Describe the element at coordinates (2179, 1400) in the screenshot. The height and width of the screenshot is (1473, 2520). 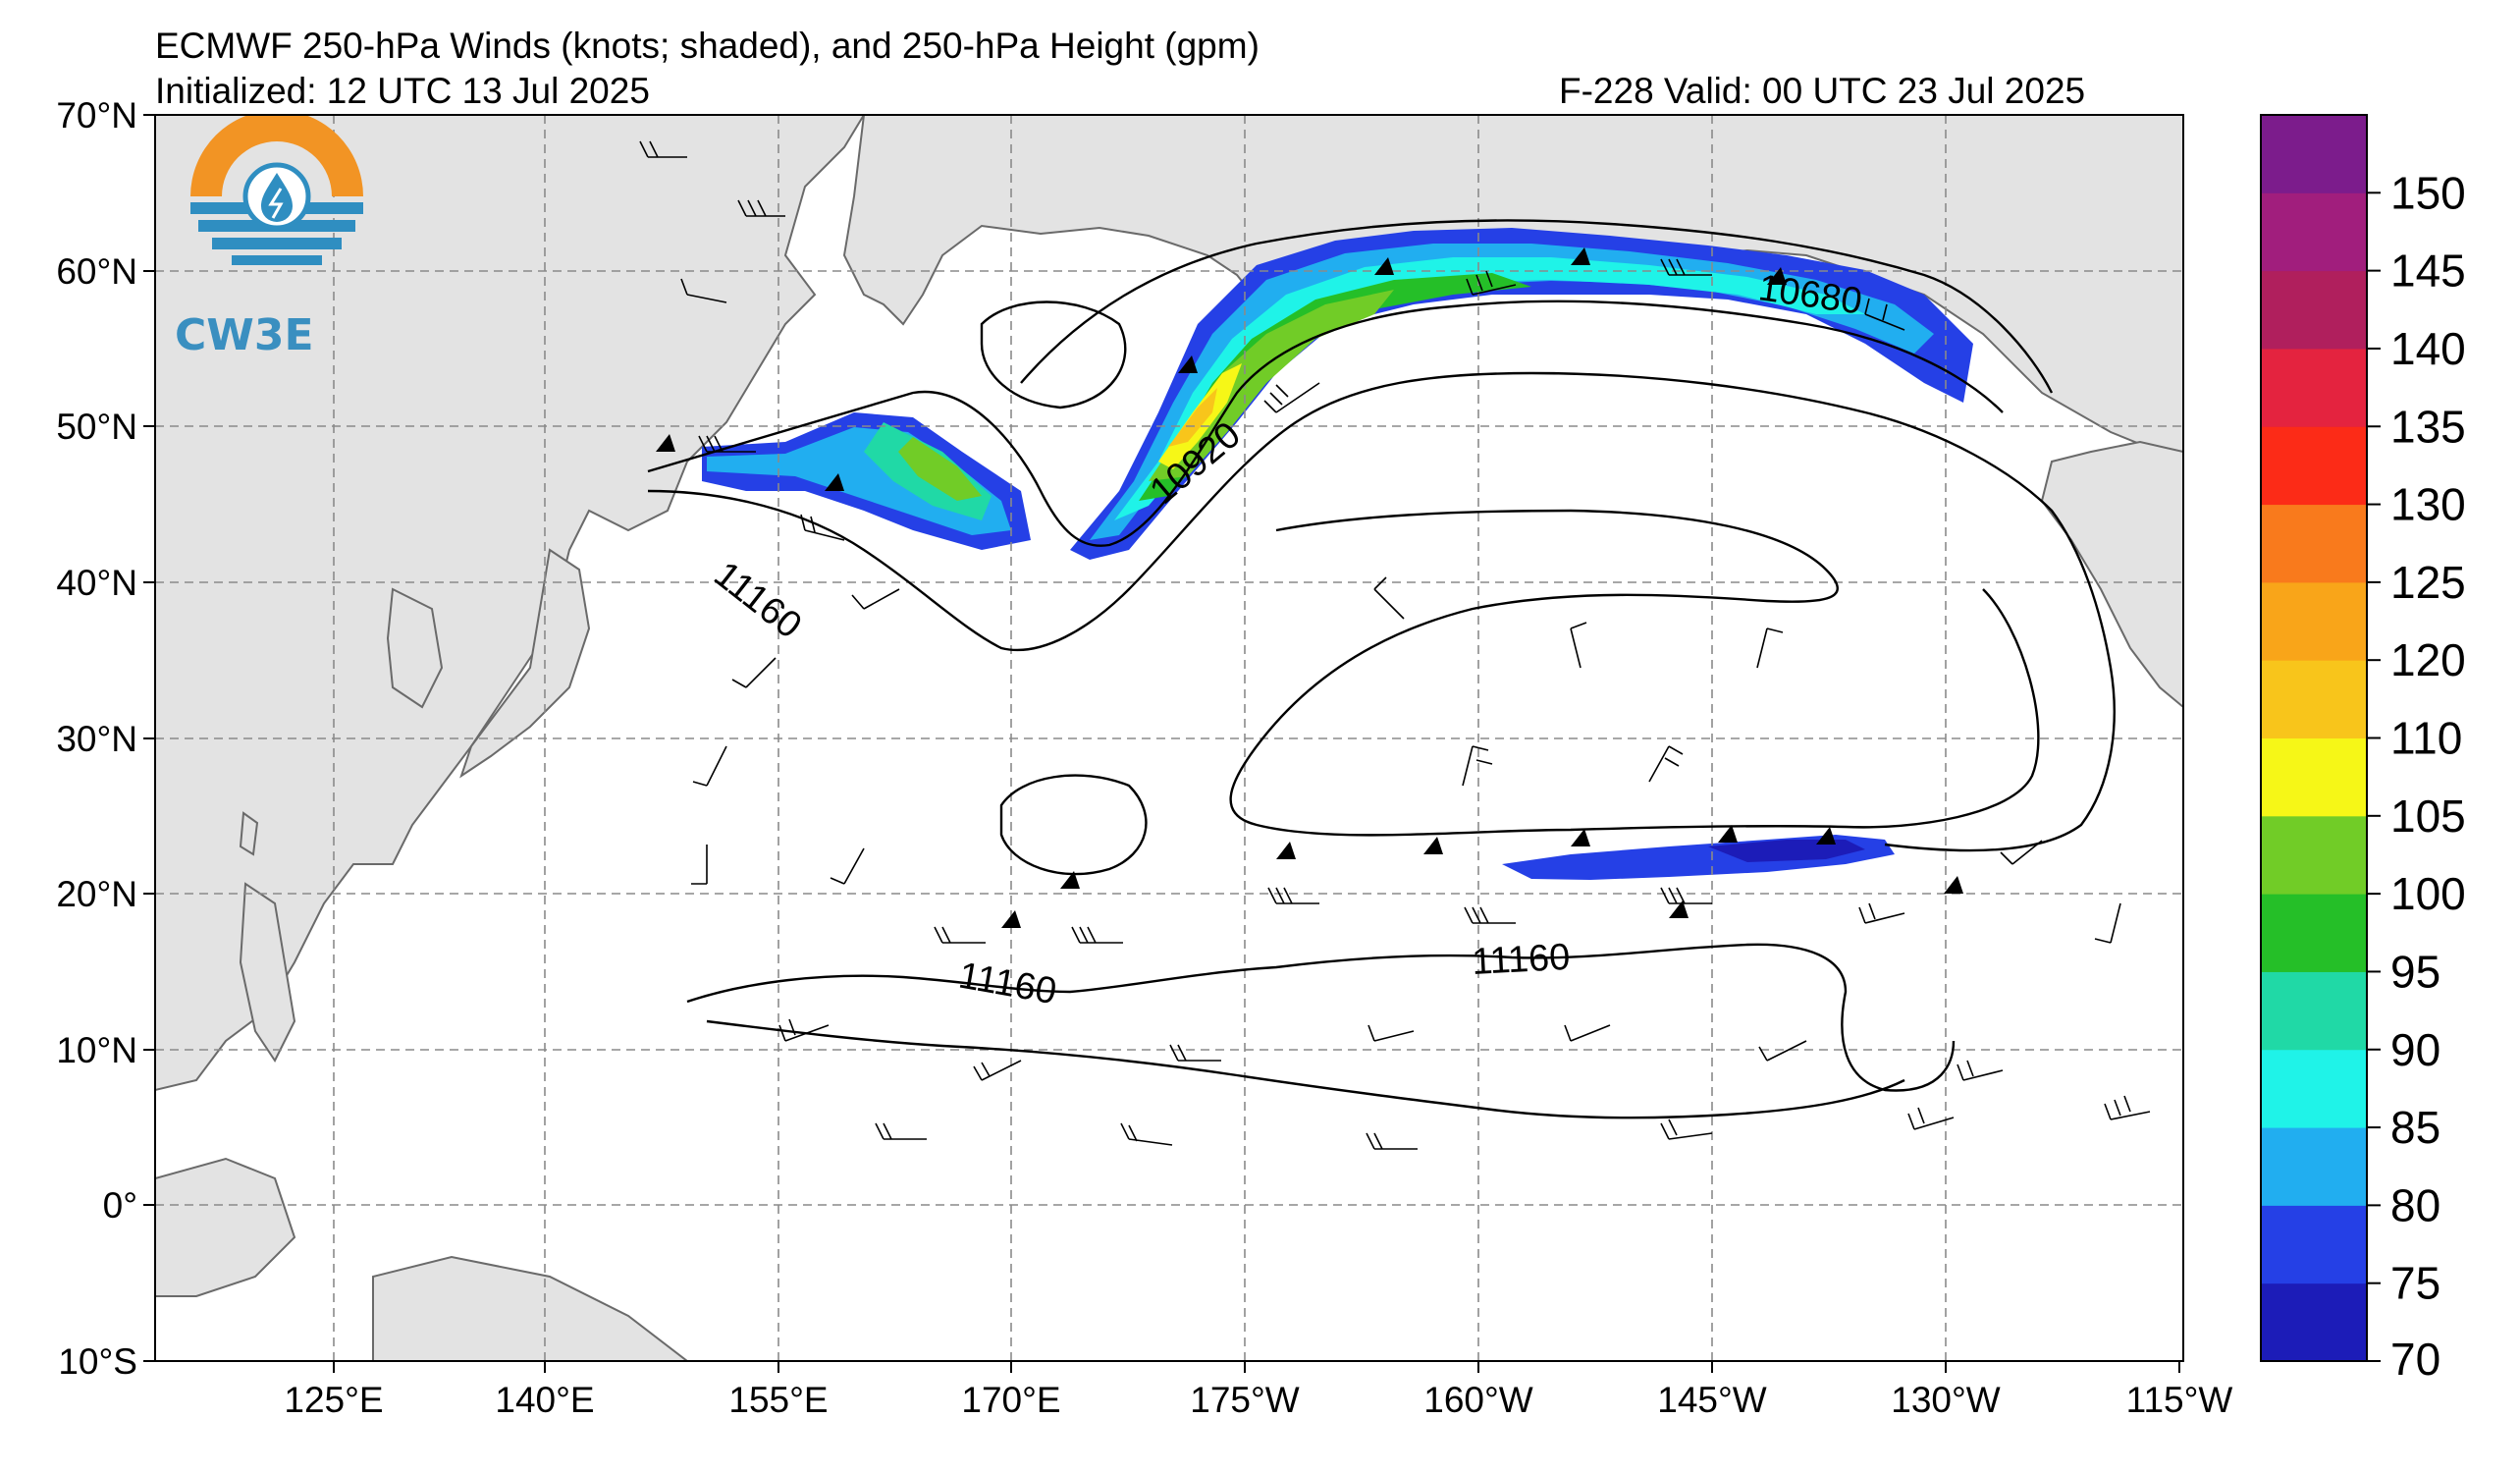
I see `lon-label-115w: 115°W` at that location.